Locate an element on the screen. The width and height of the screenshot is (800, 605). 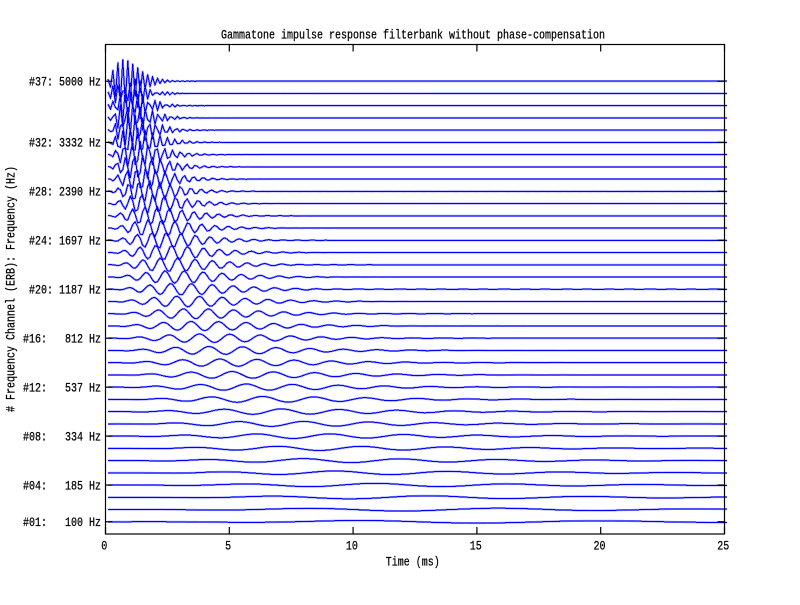
svg-text: 20 is located at coordinates (600, 546).